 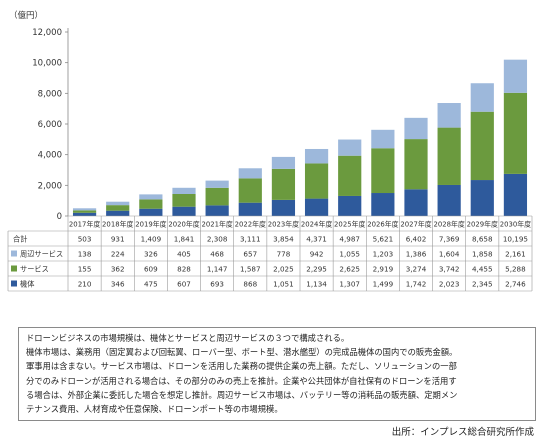 What do you see at coordinates (283, 239) in the screenshot?
I see `total-value-label: 3,854` at bounding box center [283, 239].